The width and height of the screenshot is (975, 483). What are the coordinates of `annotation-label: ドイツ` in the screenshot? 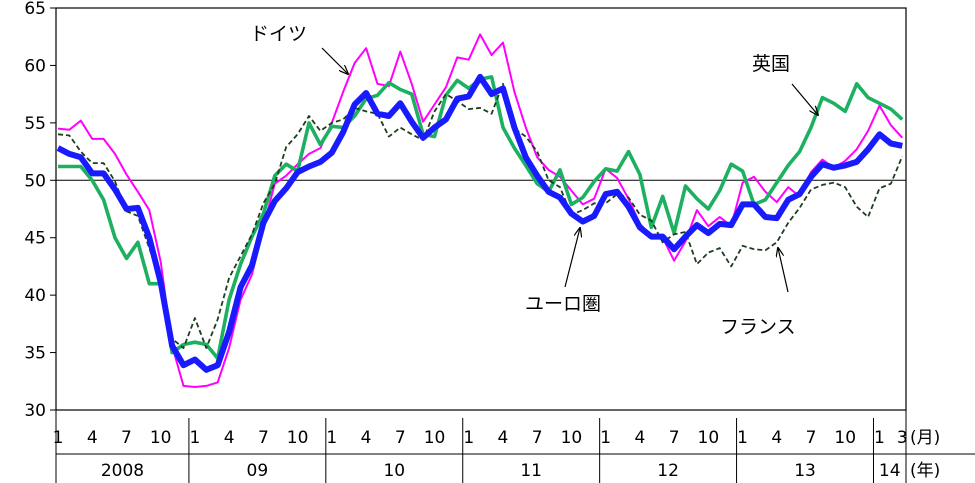 It's located at (278, 34).